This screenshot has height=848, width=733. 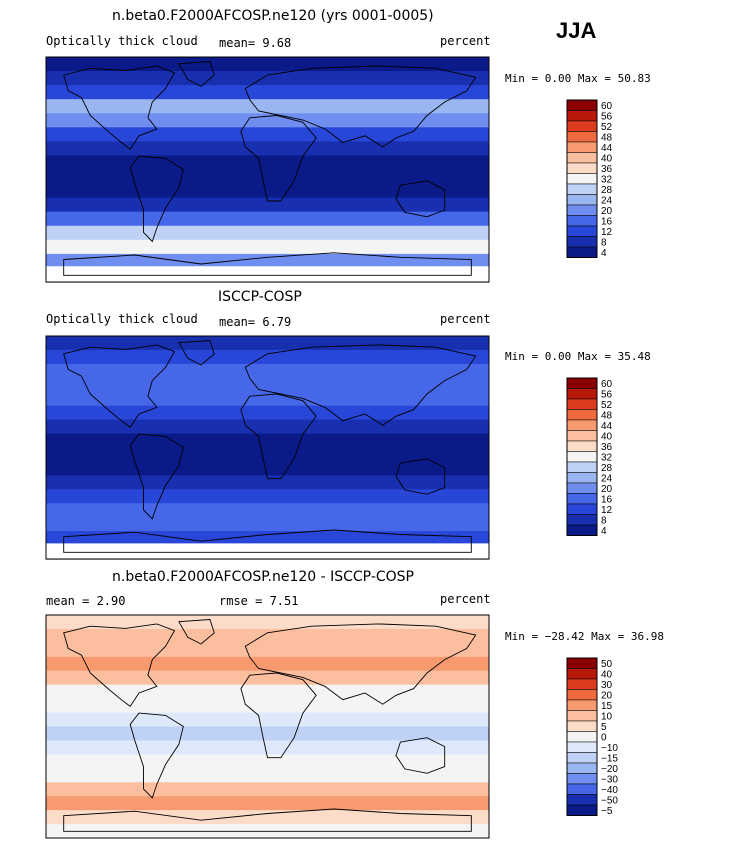 What do you see at coordinates (607, 716) in the screenshot?
I see `colorbar-tick-label: 10` at bounding box center [607, 716].